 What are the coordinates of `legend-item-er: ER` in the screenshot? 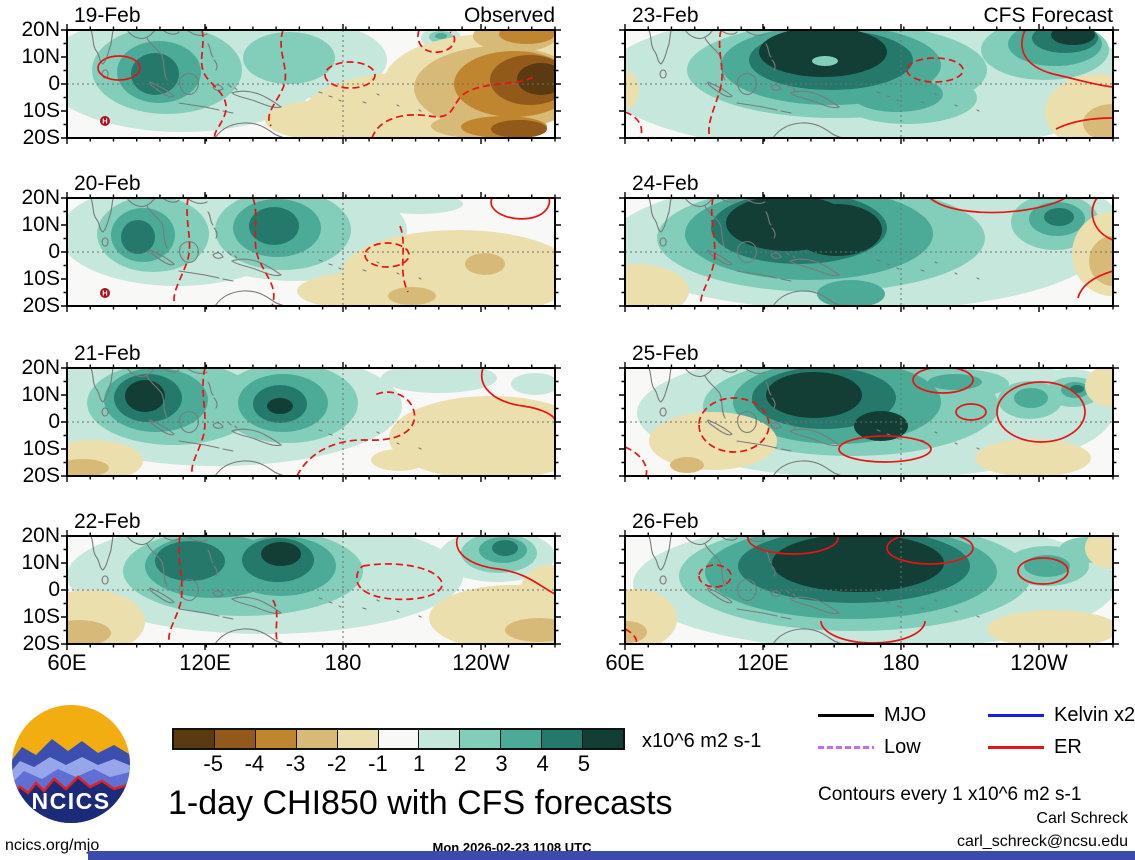 It's located at (1061, 747).